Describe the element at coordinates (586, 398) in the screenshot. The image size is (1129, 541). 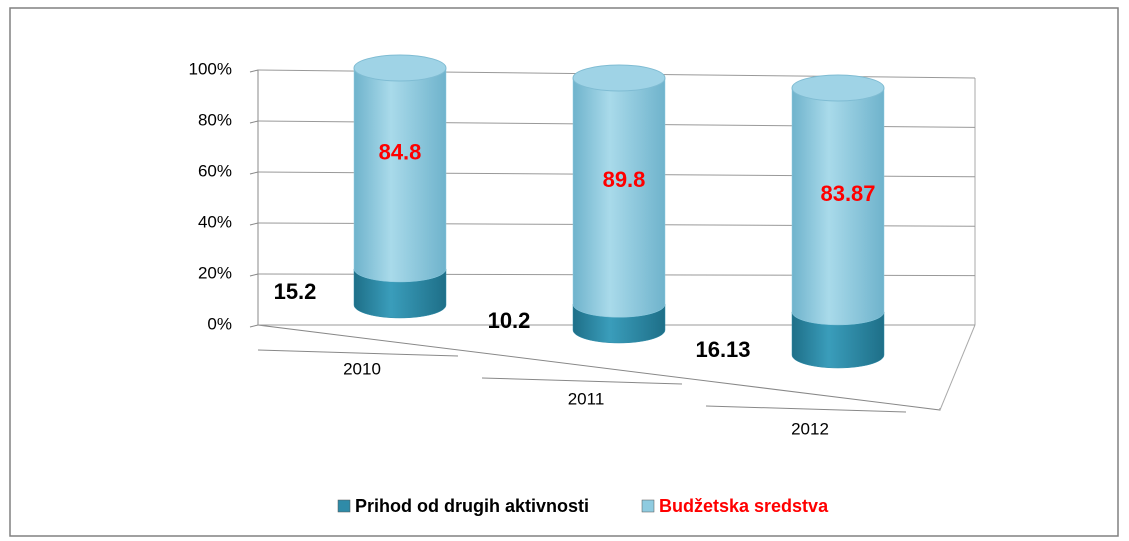
I see `x-tick-label: 2011` at that location.